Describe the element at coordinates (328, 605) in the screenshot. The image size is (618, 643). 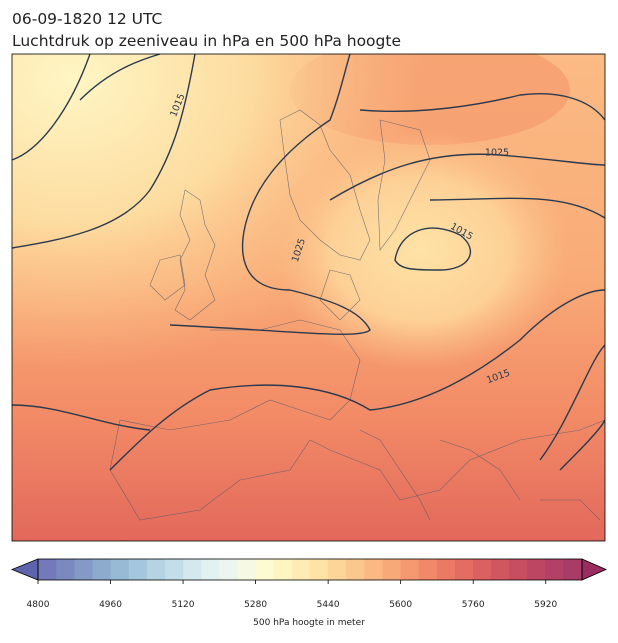
I see `colorbar-tick-label: 5440` at that location.